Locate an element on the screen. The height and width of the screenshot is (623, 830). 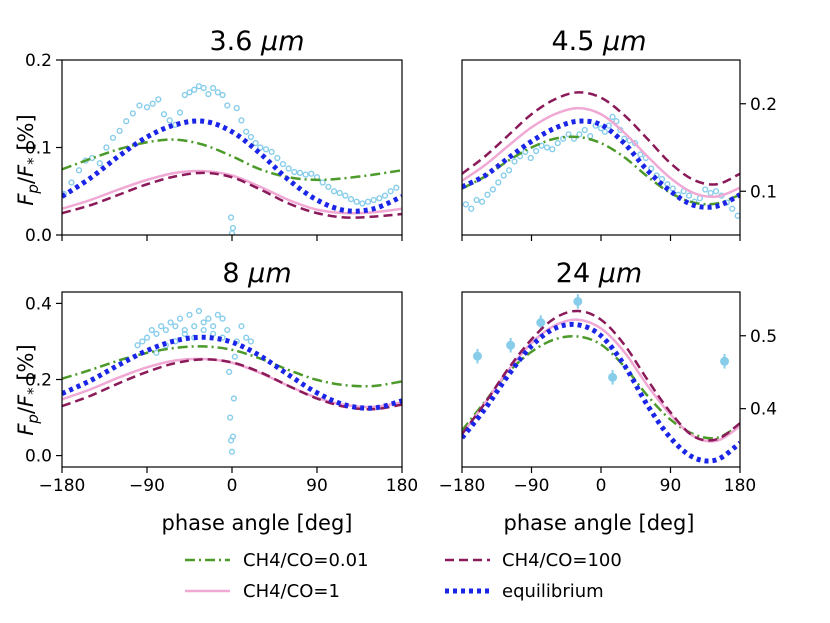
legend-label-ch4co-100: CH4/CO=100 is located at coordinates (562, 560).